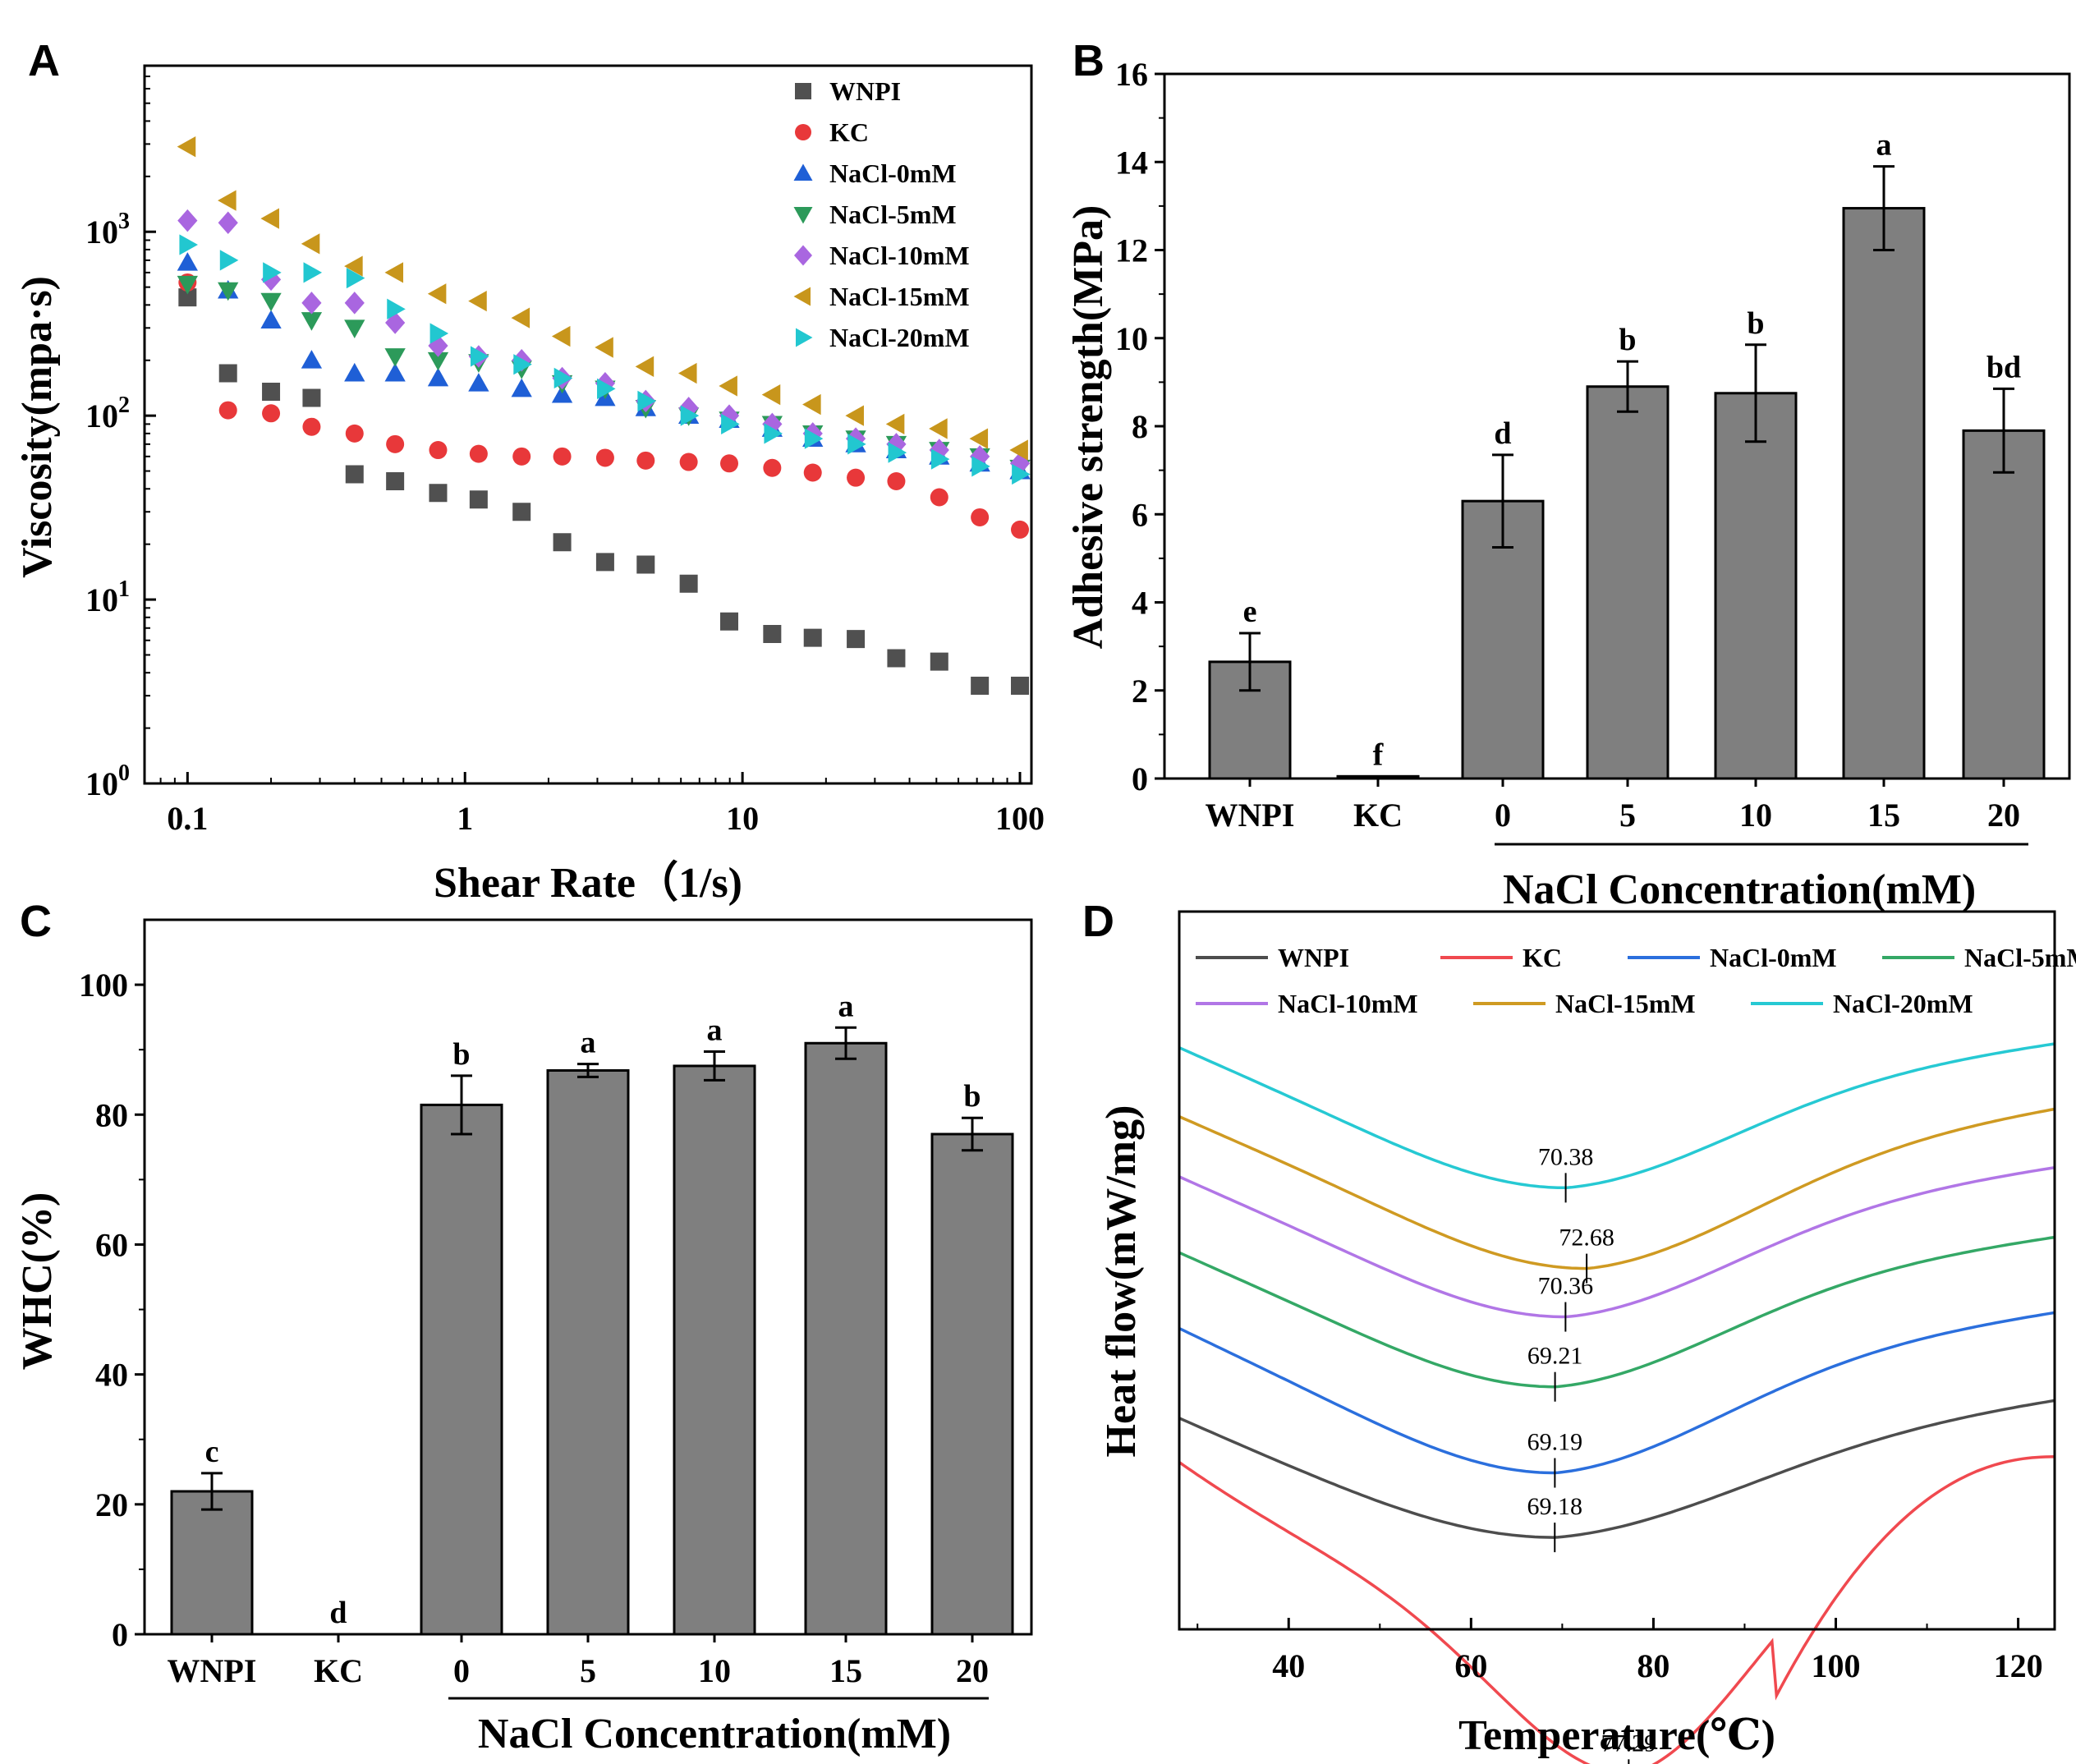  What do you see at coordinates (461, 1054) in the screenshot?
I see `c-sig-0: b` at bounding box center [461, 1054].